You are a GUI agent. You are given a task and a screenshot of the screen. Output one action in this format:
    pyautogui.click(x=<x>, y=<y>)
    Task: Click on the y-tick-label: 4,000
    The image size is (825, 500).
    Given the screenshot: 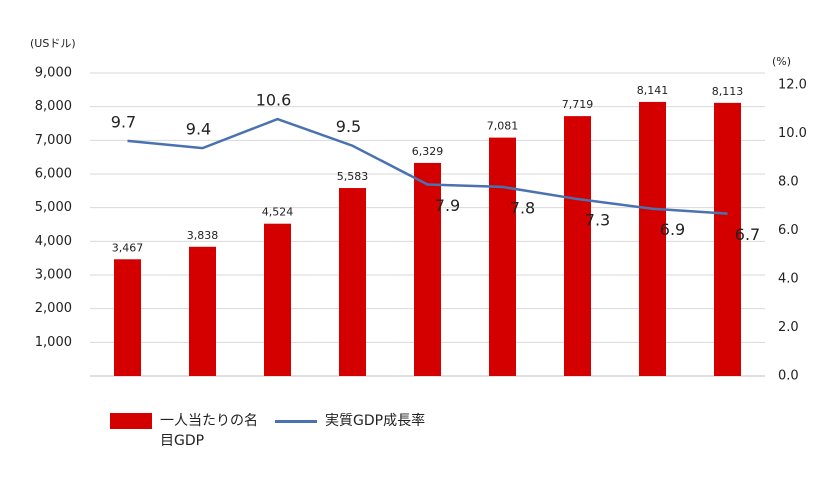 What is the action you would take?
    pyautogui.click(x=53, y=241)
    